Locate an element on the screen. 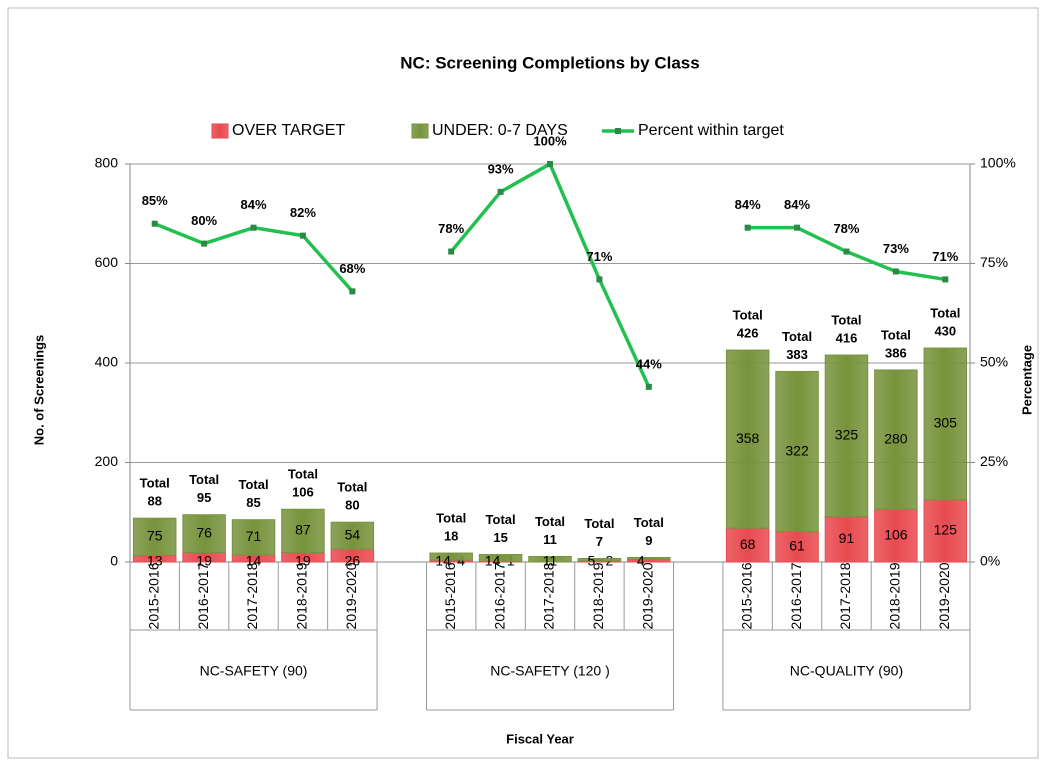  bar-value-label: 5 is located at coordinates (592, 561).